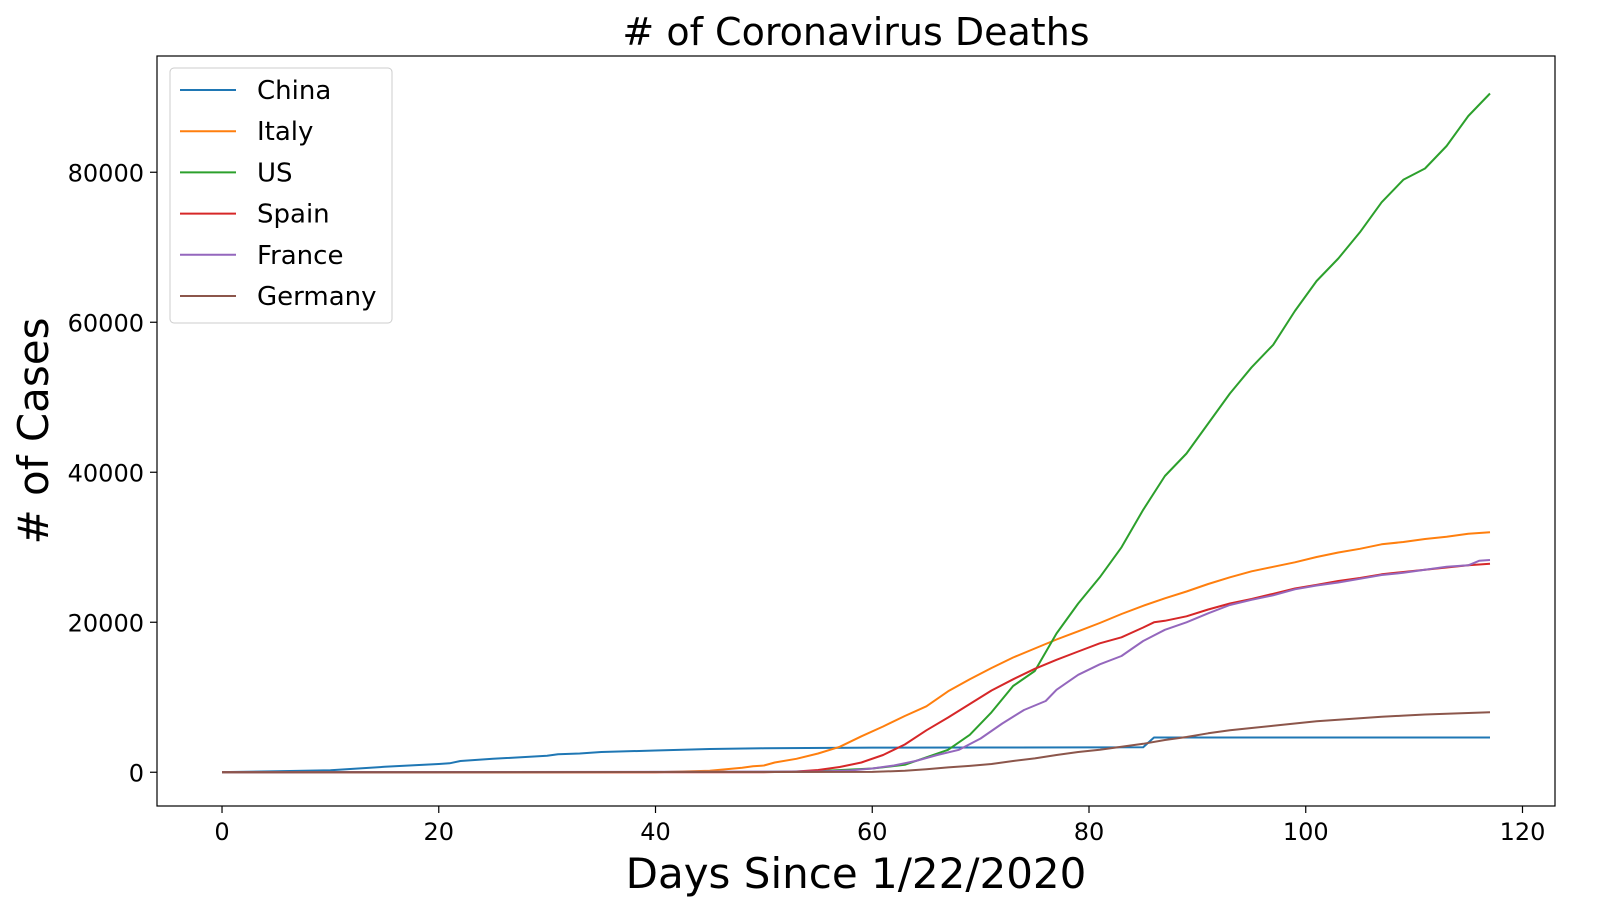  I want to click on legend-label-us: US, so click(275, 173).